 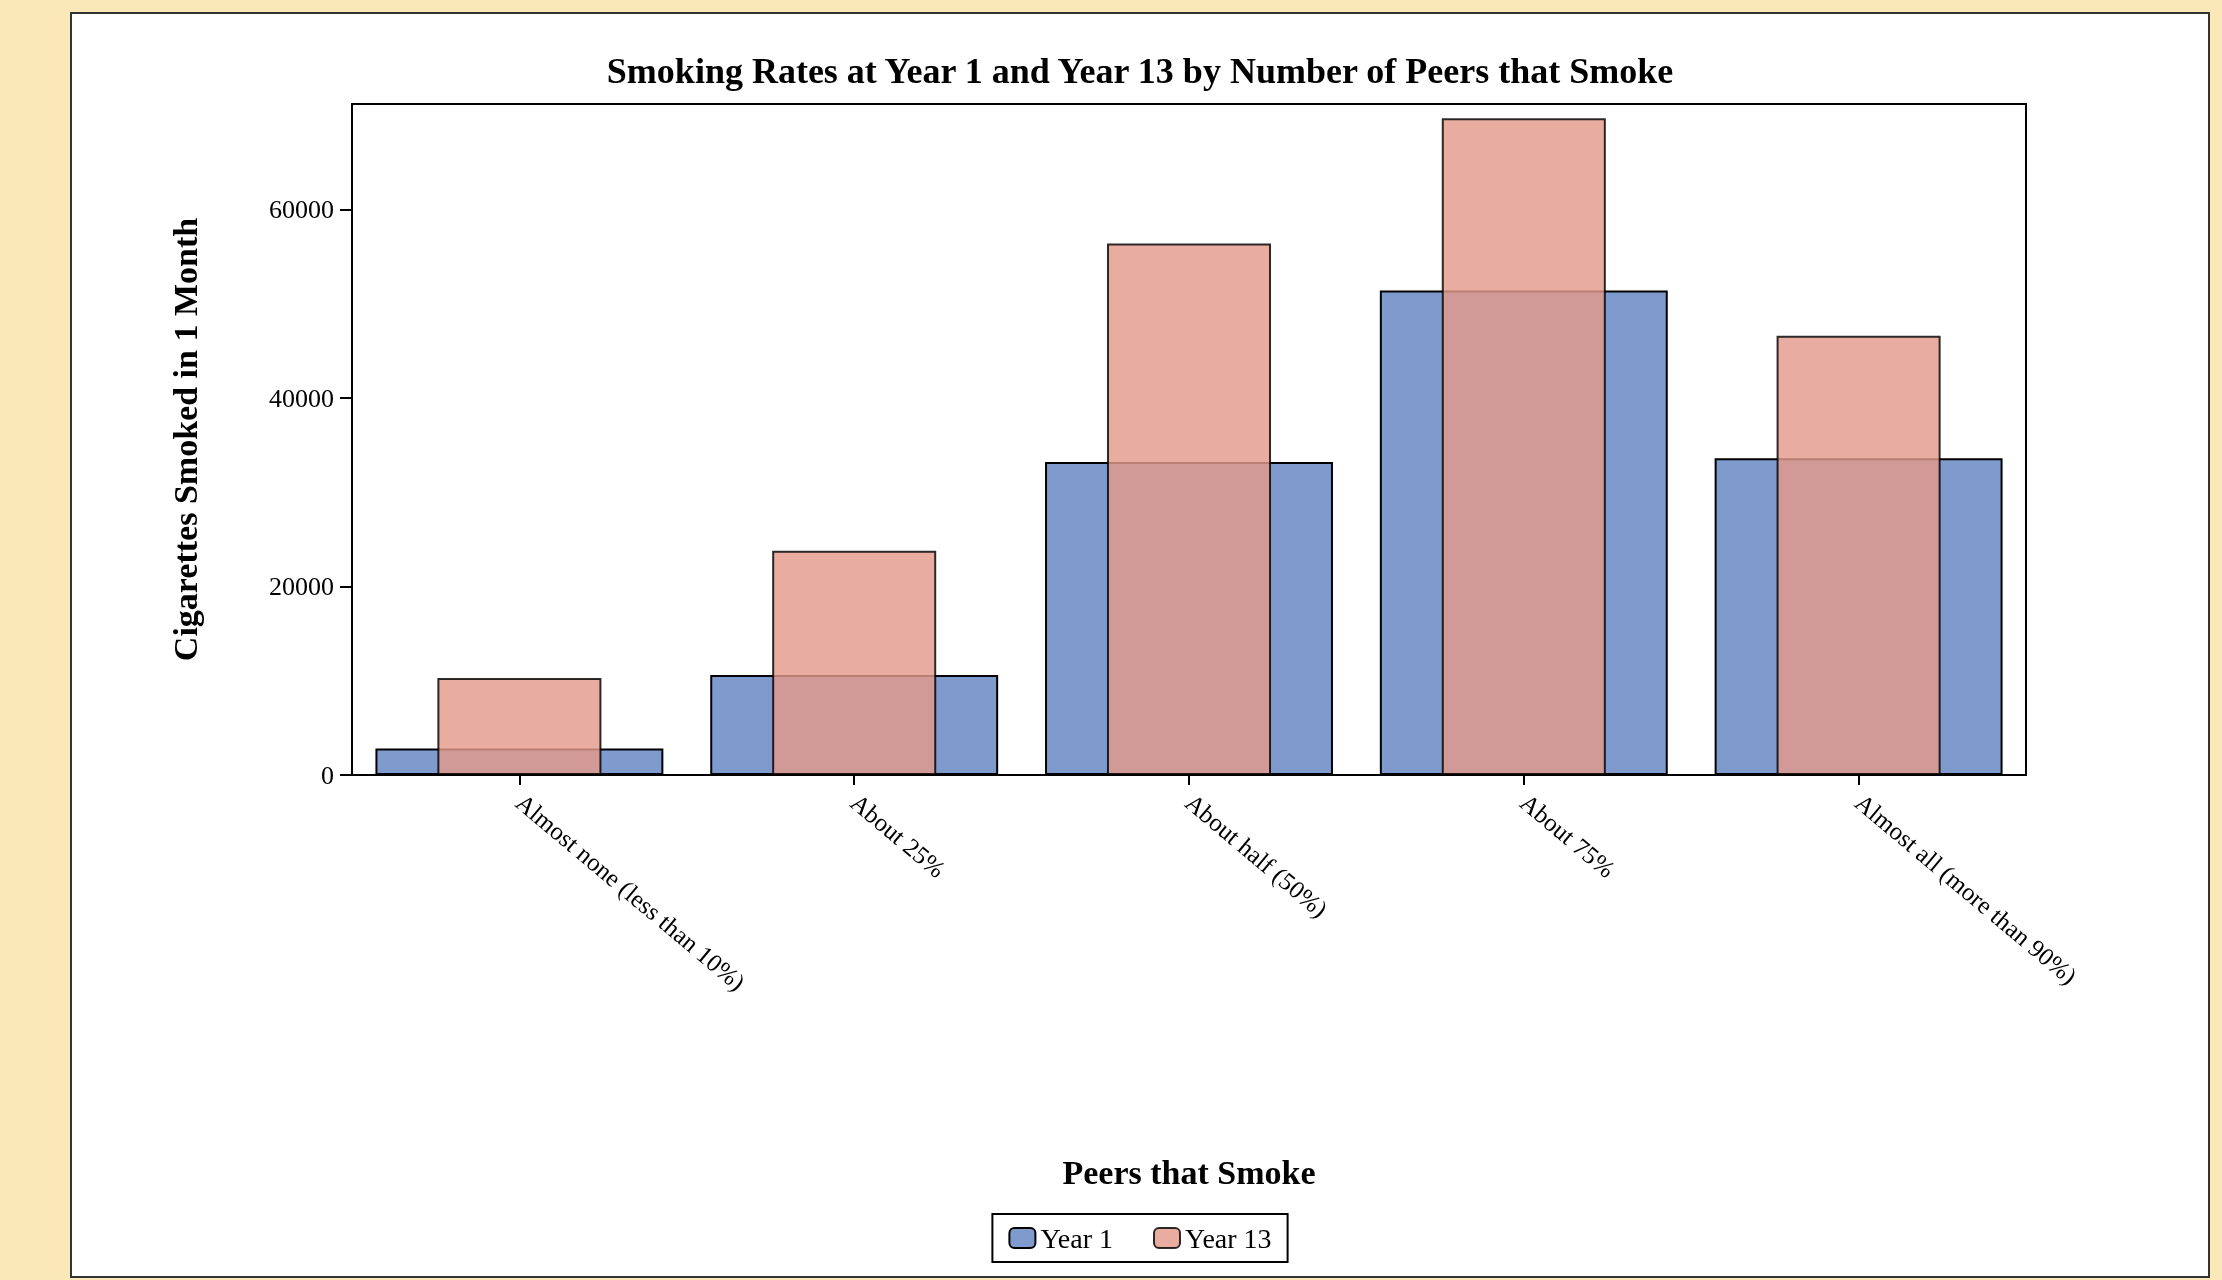 What do you see at coordinates (301, 210) in the screenshot?
I see `y-tick-label: 60000` at bounding box center [301, 210].